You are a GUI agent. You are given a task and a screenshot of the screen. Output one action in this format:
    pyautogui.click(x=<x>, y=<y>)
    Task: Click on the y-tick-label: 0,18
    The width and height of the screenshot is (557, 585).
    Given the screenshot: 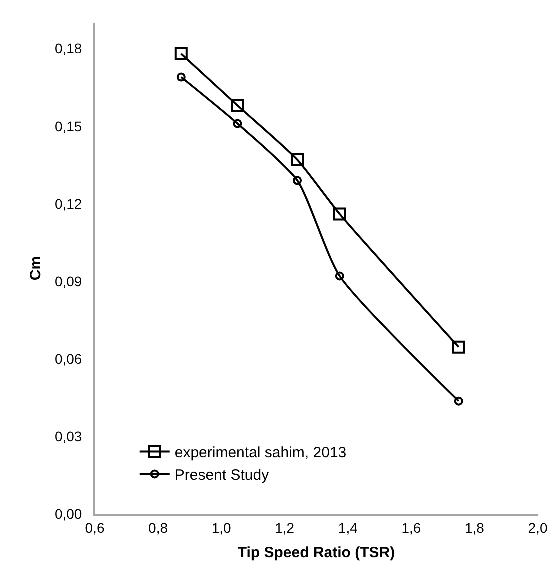 What is the action you would take?
    pyautogui.click(x=68, y=48)
    